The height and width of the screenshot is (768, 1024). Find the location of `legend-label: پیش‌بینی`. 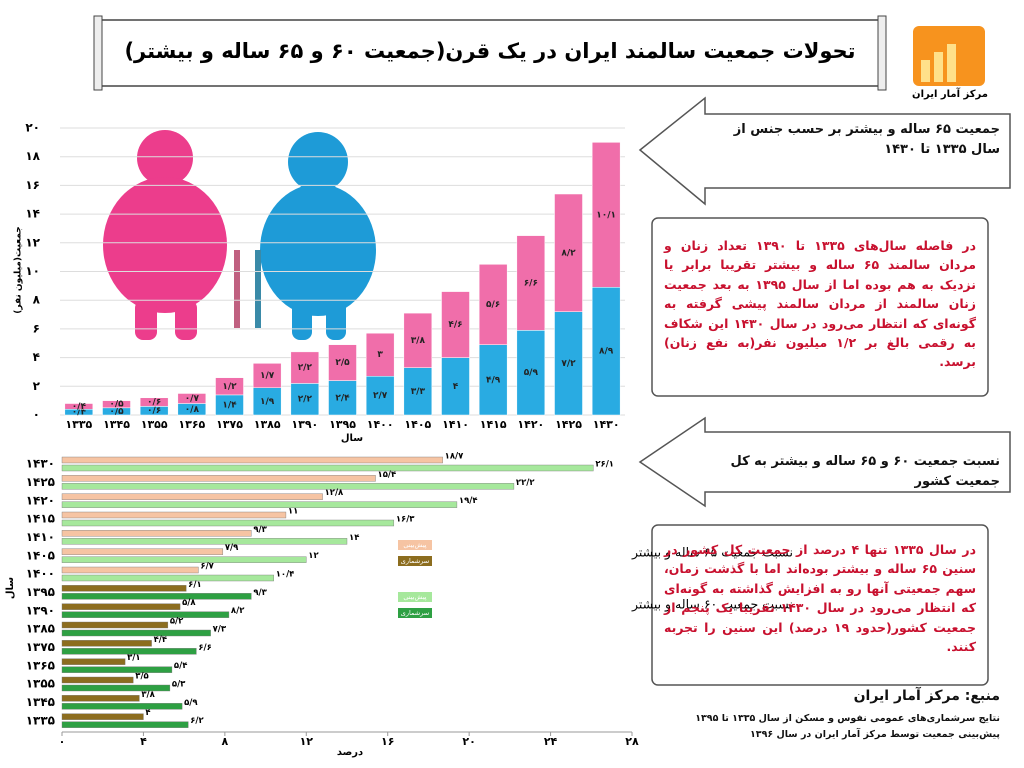

legend-label: پیش‌بینی is located at coordinates (414, 597).